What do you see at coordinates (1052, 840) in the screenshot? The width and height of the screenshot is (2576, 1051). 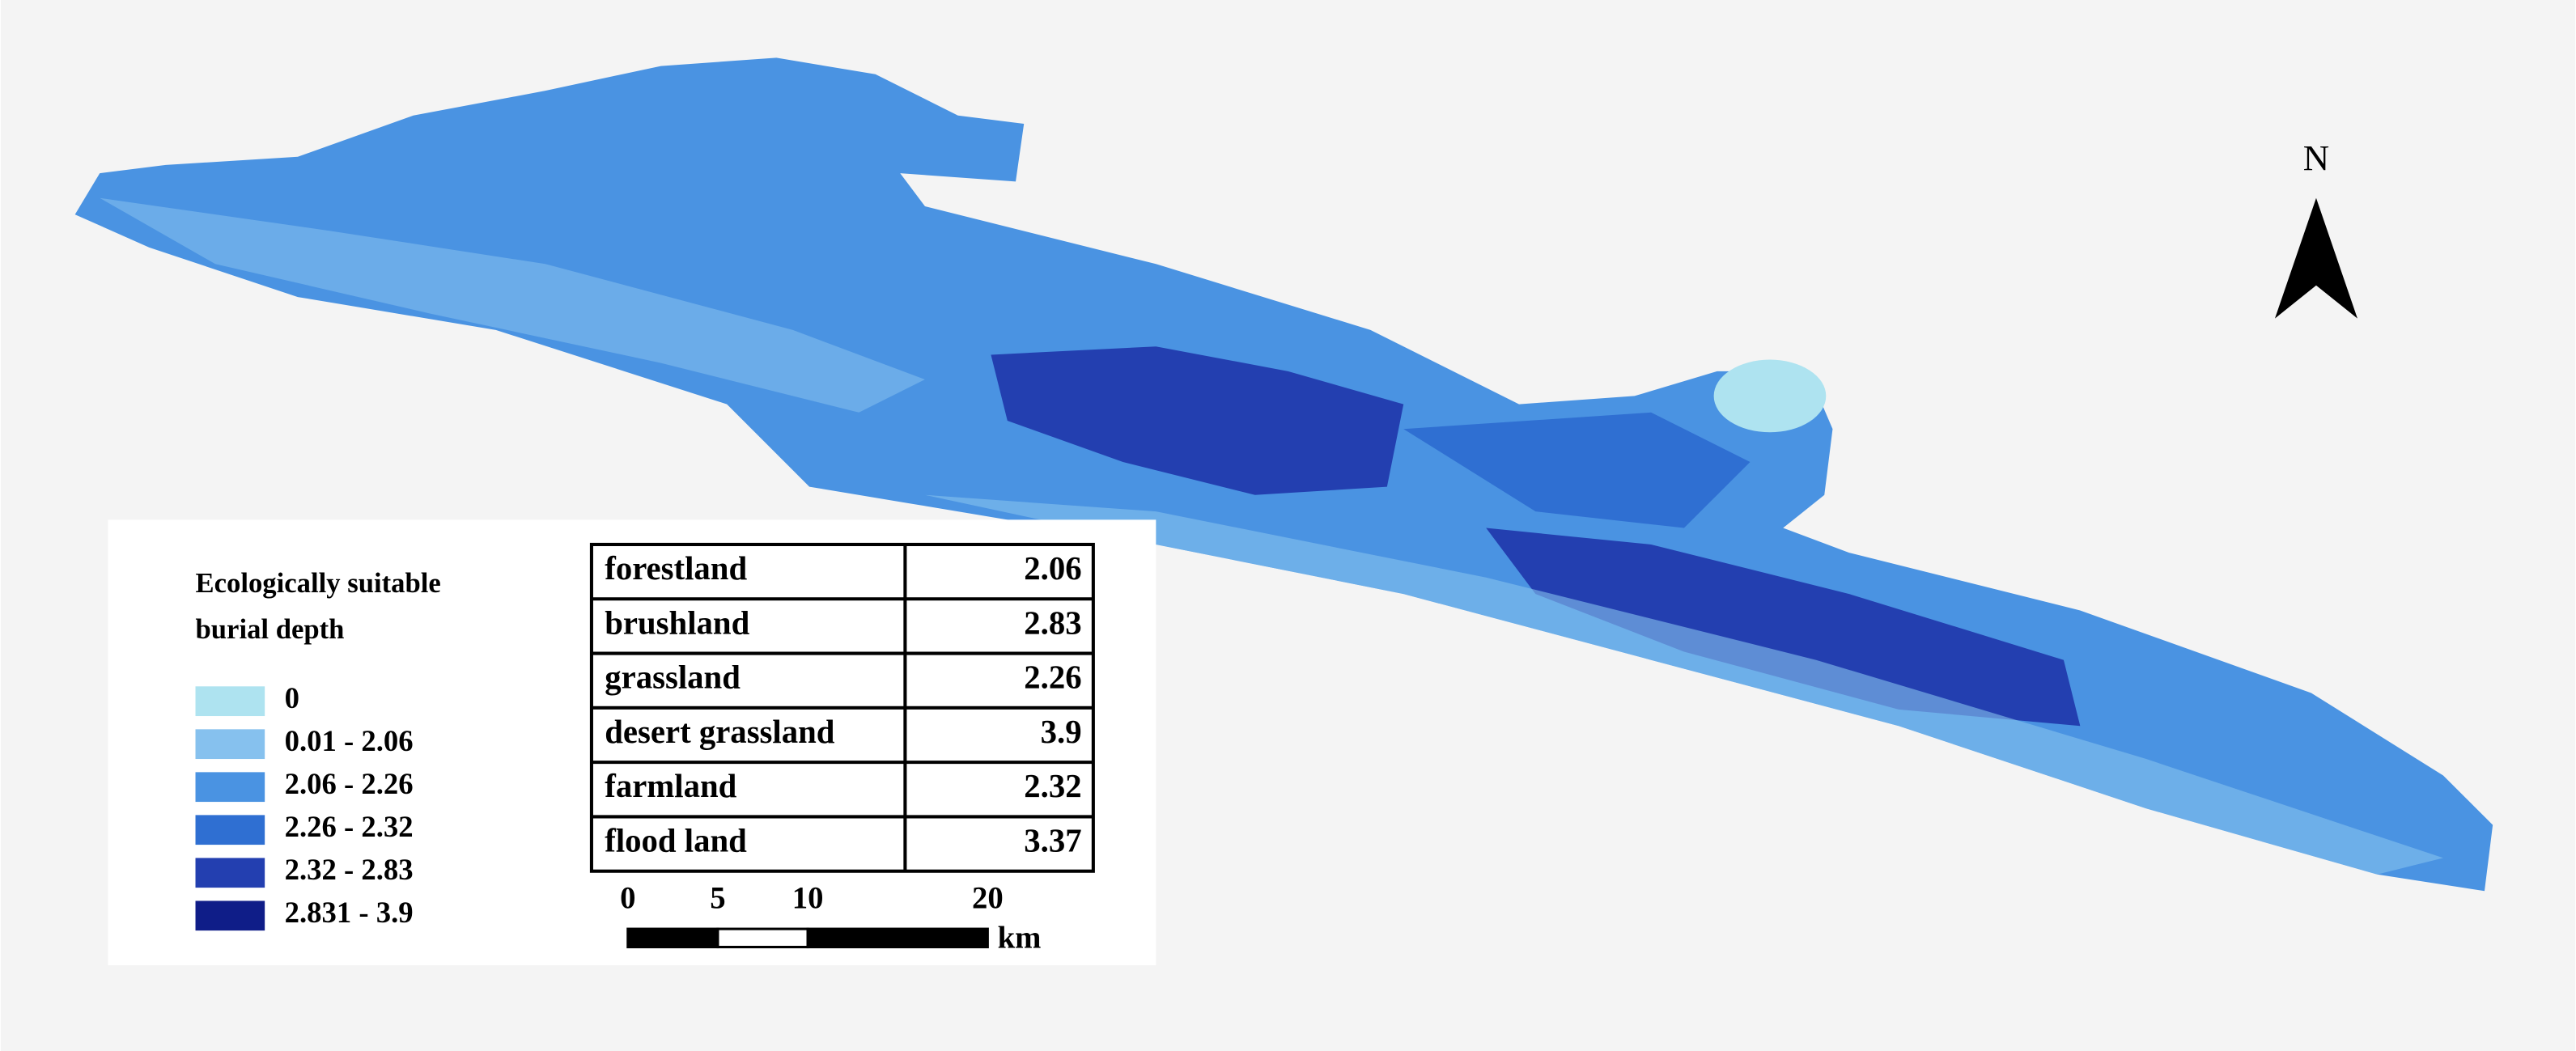 I see `table-cell: 3.37` at bounding box center [1052, 840].